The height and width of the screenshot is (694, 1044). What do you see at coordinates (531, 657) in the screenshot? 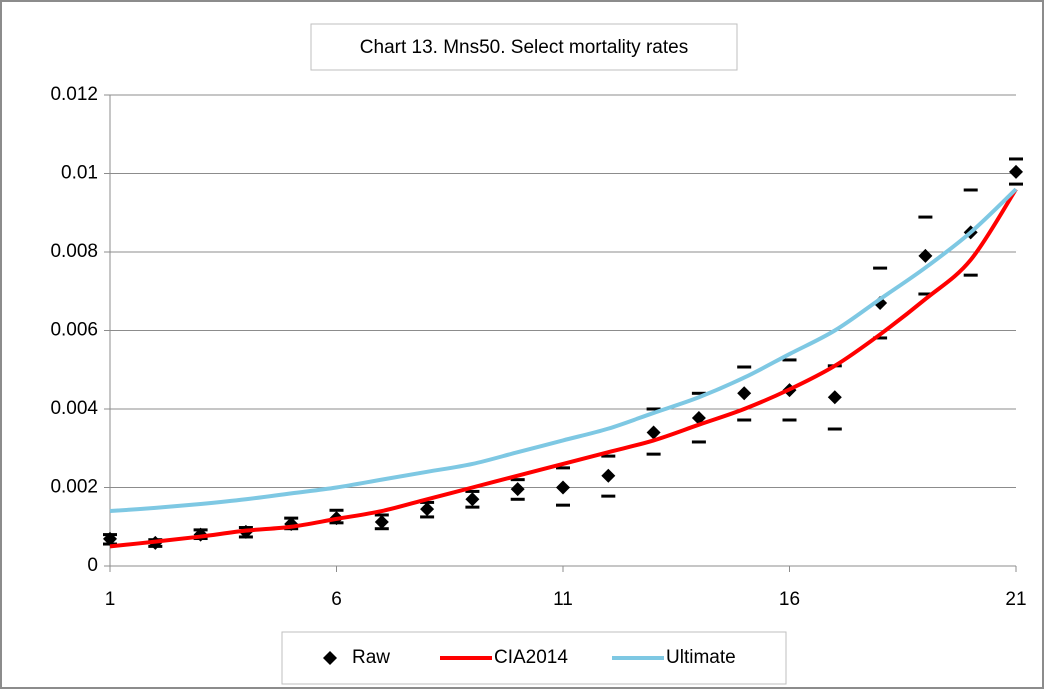
I see `legend-label: CIA2014` at bounding box center [531, 657].